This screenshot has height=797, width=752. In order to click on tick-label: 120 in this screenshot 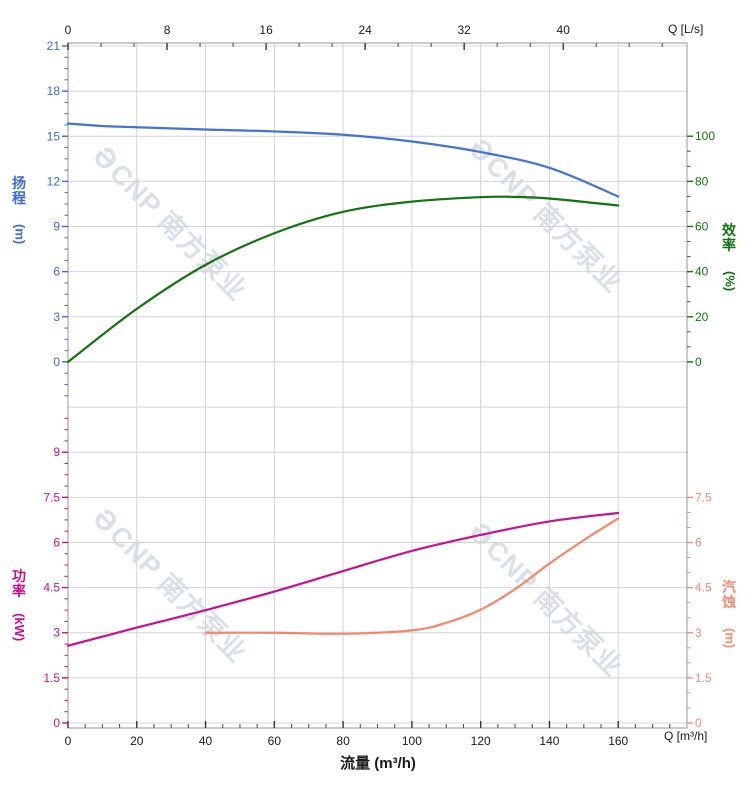, I will do `click(481, 741)`.